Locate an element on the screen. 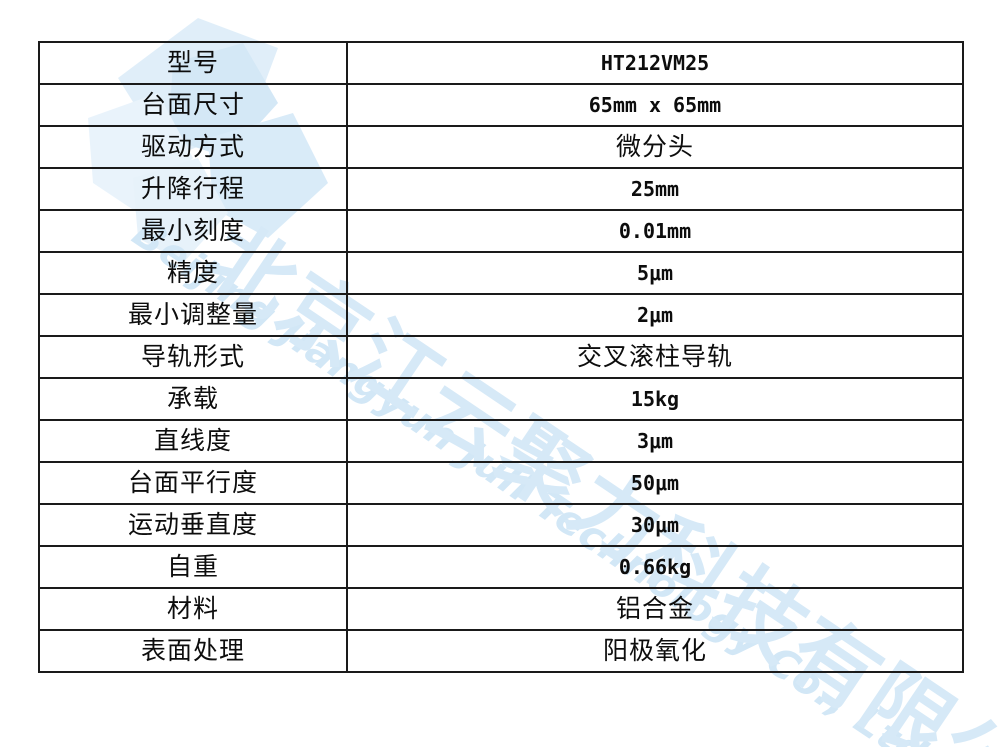 The image size is (1000, 747). table-row: 表面处理 阳极氧化 is located at coordinates (501, 651).